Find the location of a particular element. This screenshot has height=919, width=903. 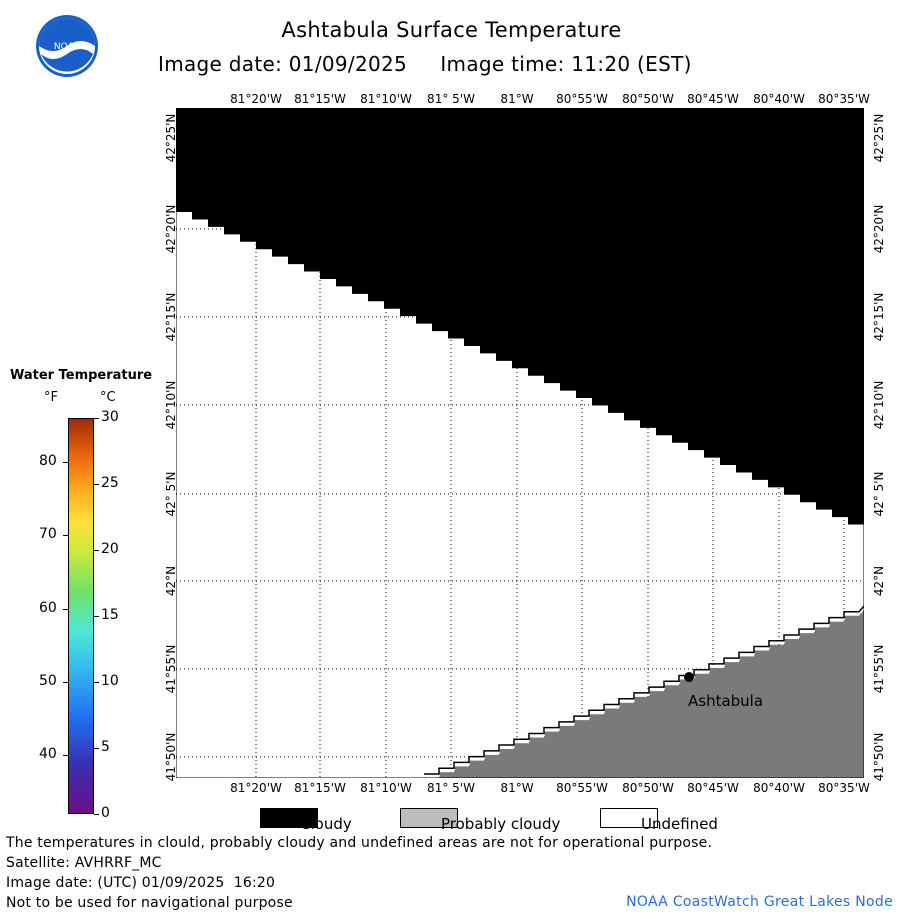

probably-cloudy-label: Probably cloudy is located at coordinates (501, 824).